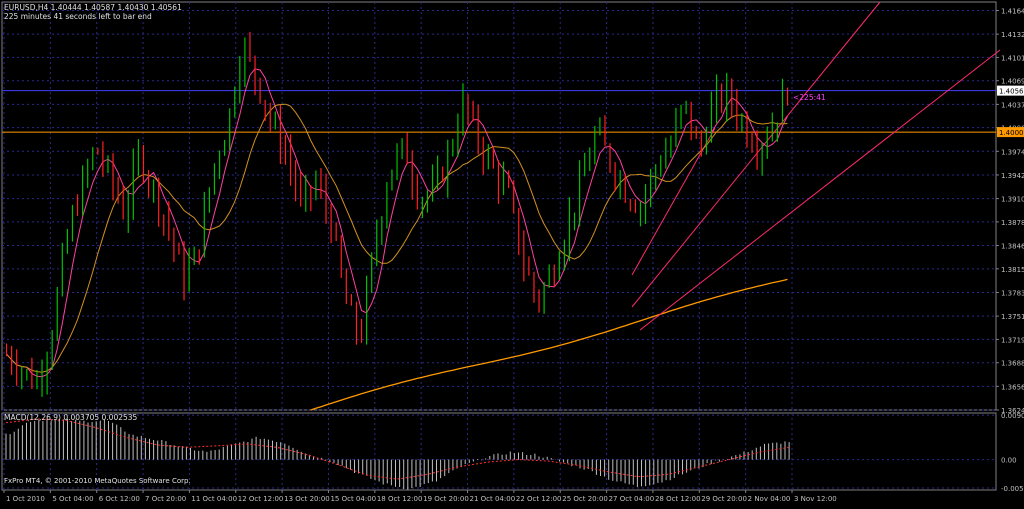 This screenshot has height=509, width=1024. I want to click on y-tick-label: 1.41325, so click(1012, 35).